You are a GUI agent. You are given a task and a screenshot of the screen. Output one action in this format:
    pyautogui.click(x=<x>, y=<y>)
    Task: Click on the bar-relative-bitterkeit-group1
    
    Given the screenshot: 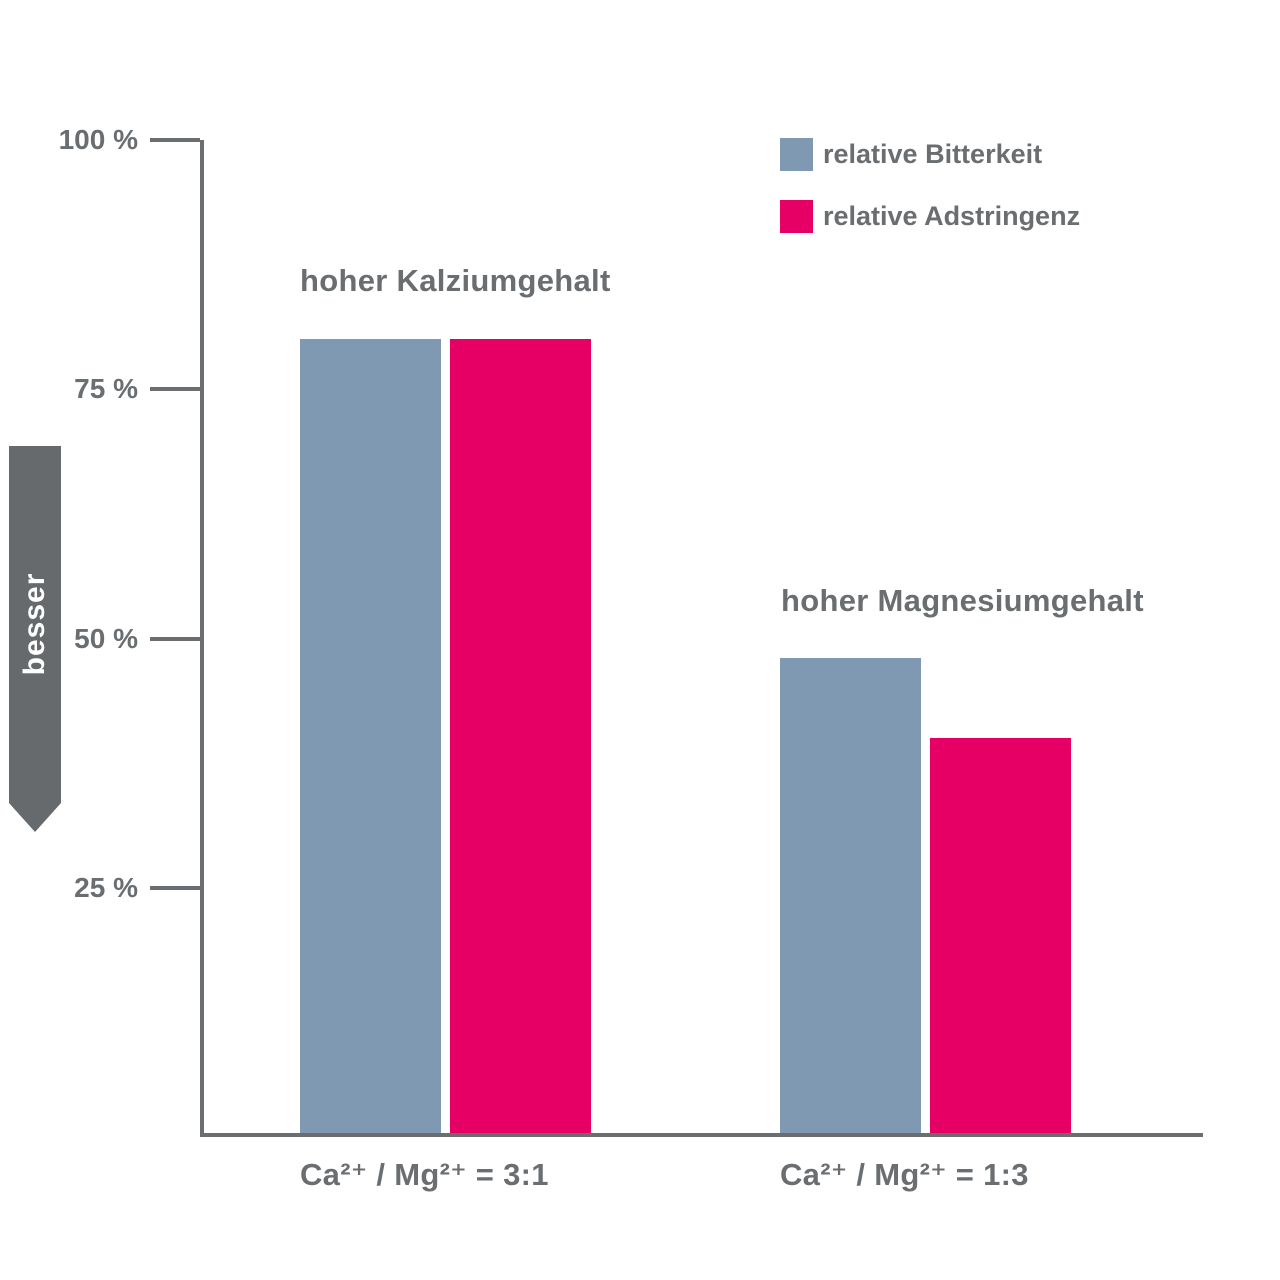 What is the action you would take?
    pyautogui.click(x=850, y=895)
    